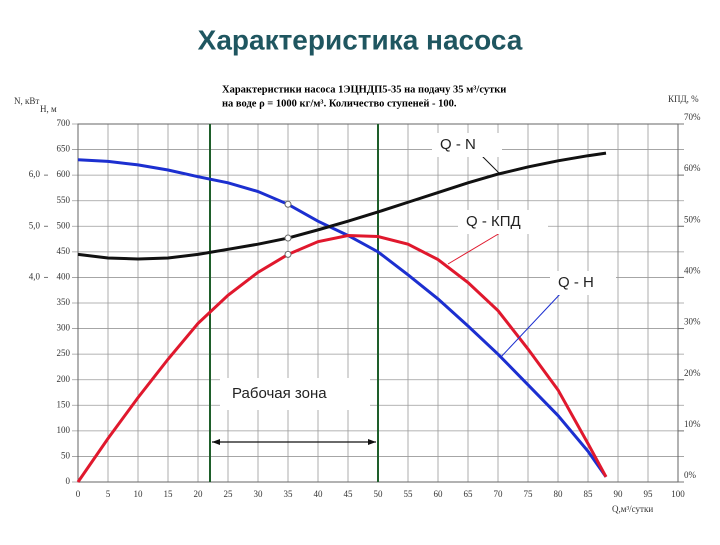 This screenshot has width=720, height=545. What do you see at coordinates (64, 225) in the screenshot?
I see `y-tick-label: 500` at bounding box center [64, 225].